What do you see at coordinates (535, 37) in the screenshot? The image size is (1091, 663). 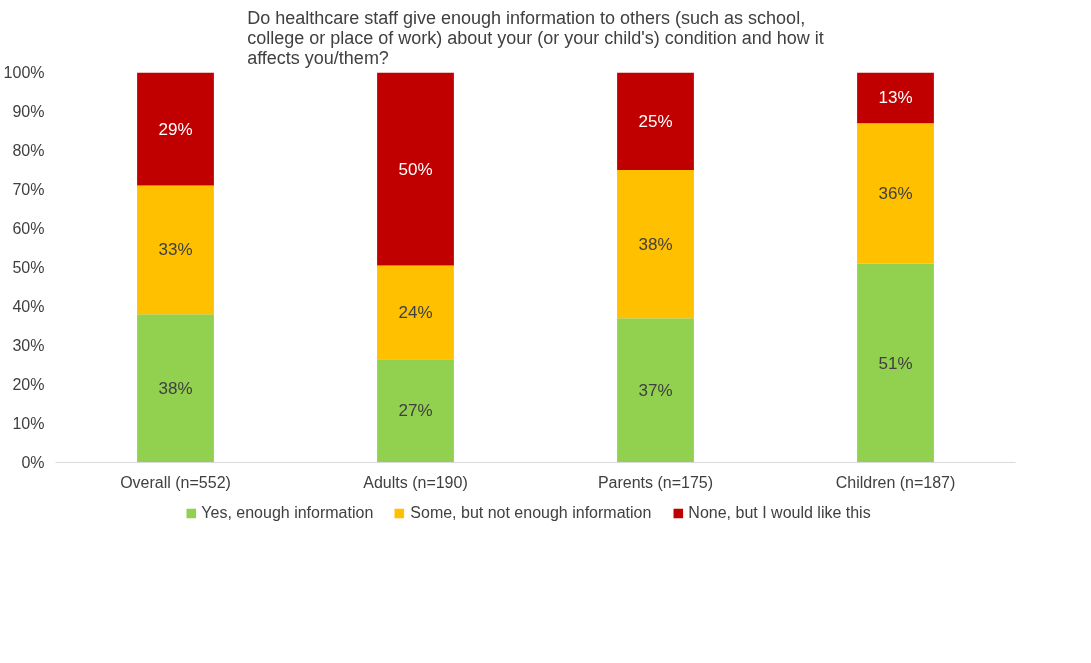 I see `chart-title: Do healthcare staff give enough information to others (such as school, college or place of work) about your (or your child's) condition and how it affects you/them?` at bounding box center [535, 37].